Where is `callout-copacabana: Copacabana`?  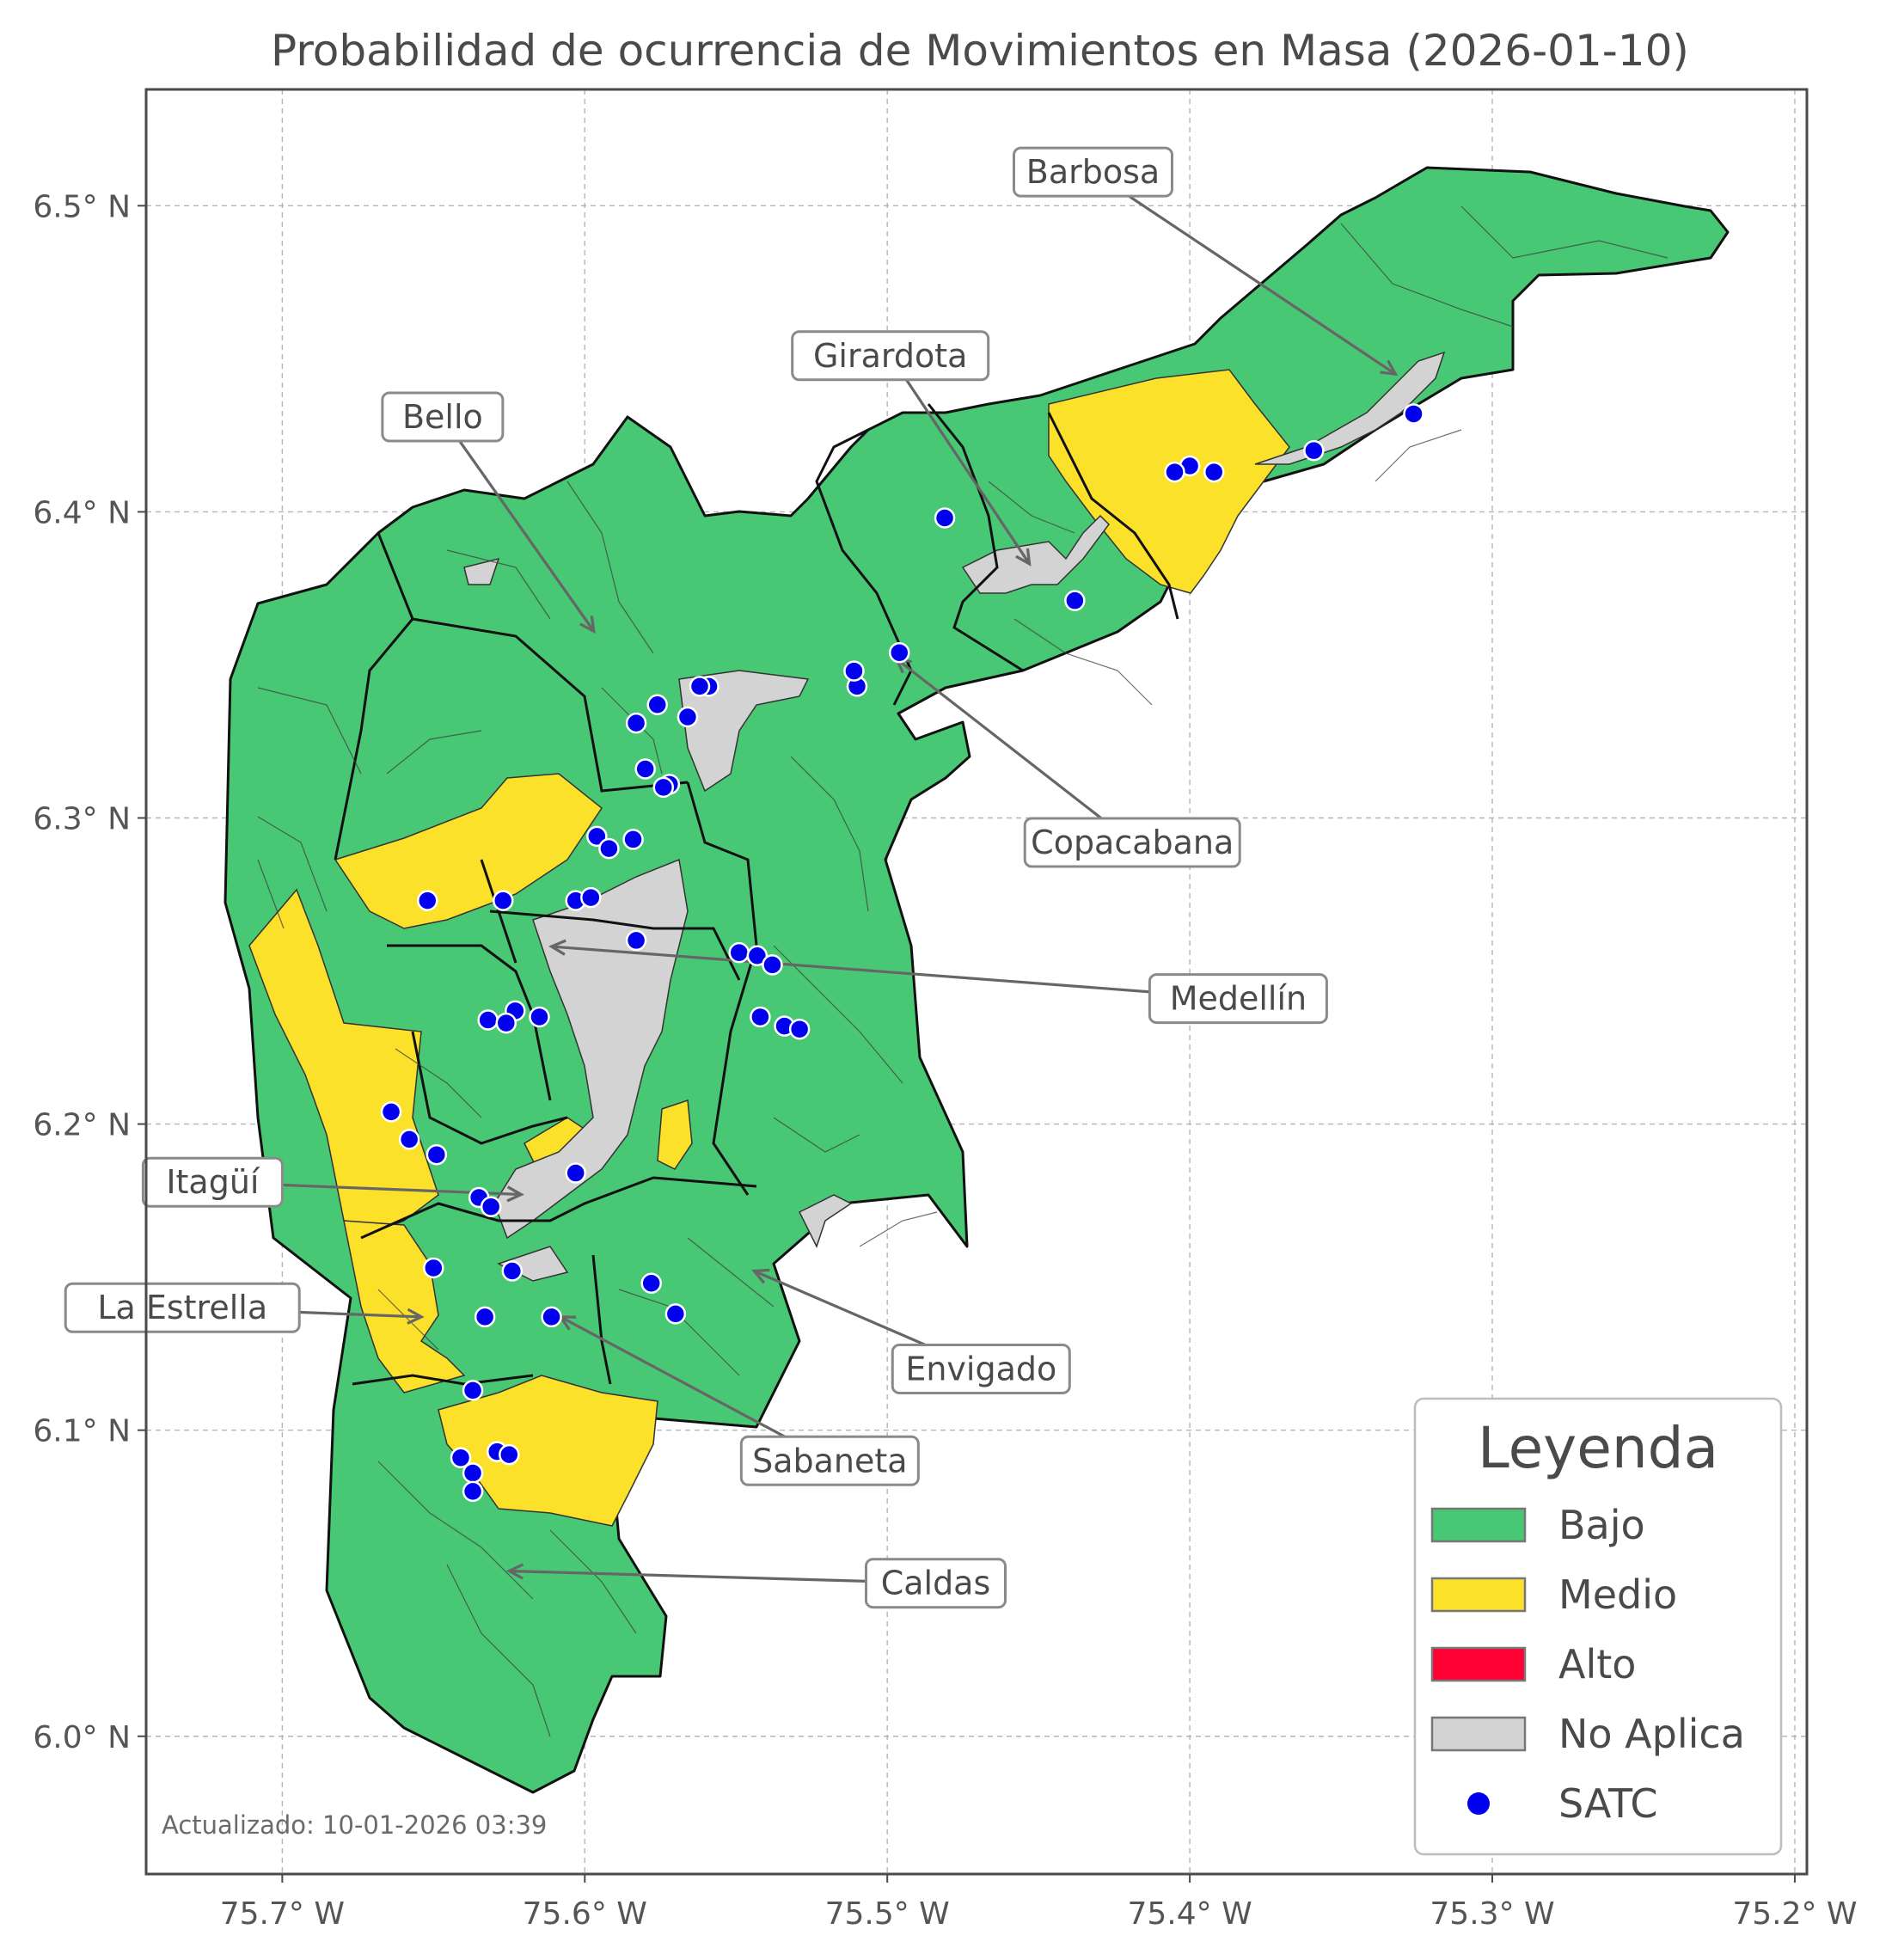
callout-copacabana: Copacabana is located at coordinates (1067, 762).